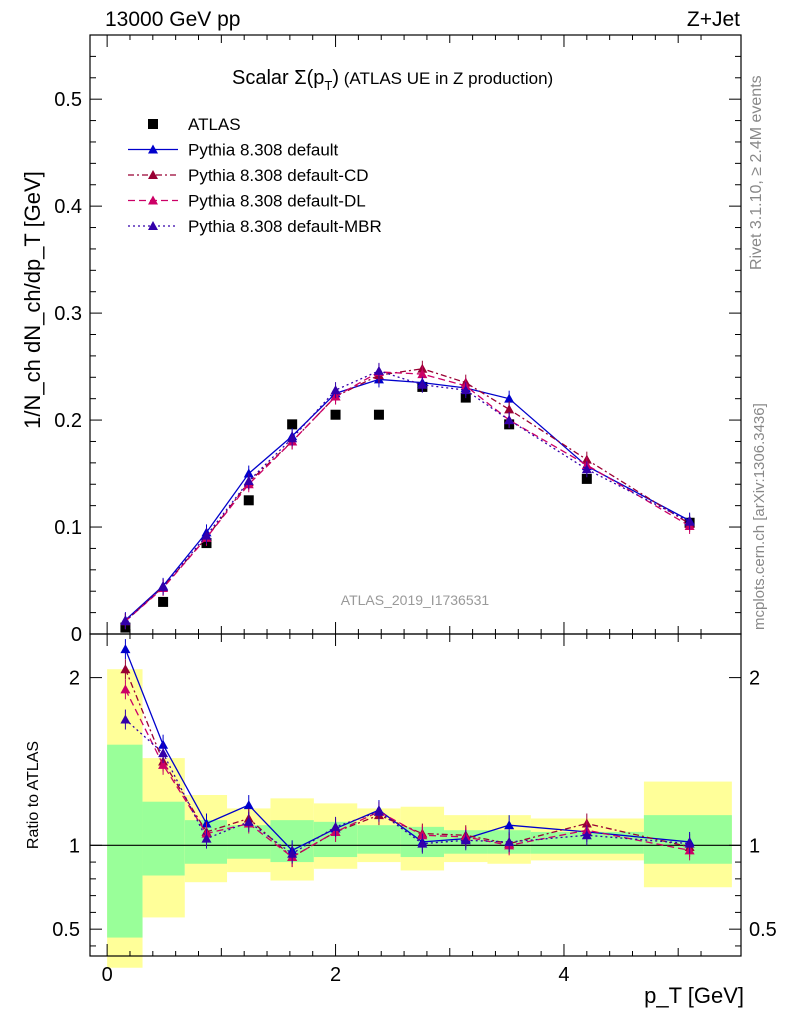 This screenshot has width=786, height=1024. I want to click on ratio-y-tick-label-right-1: 1, so click(754, 846).